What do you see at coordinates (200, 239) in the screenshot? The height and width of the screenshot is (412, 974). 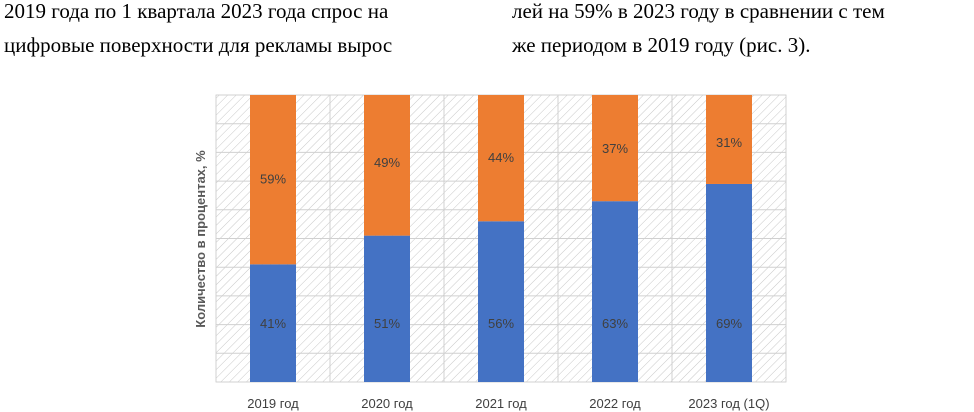 I see `y-axis-label: Количество в процентах, %` at bounding box center [200, 239].